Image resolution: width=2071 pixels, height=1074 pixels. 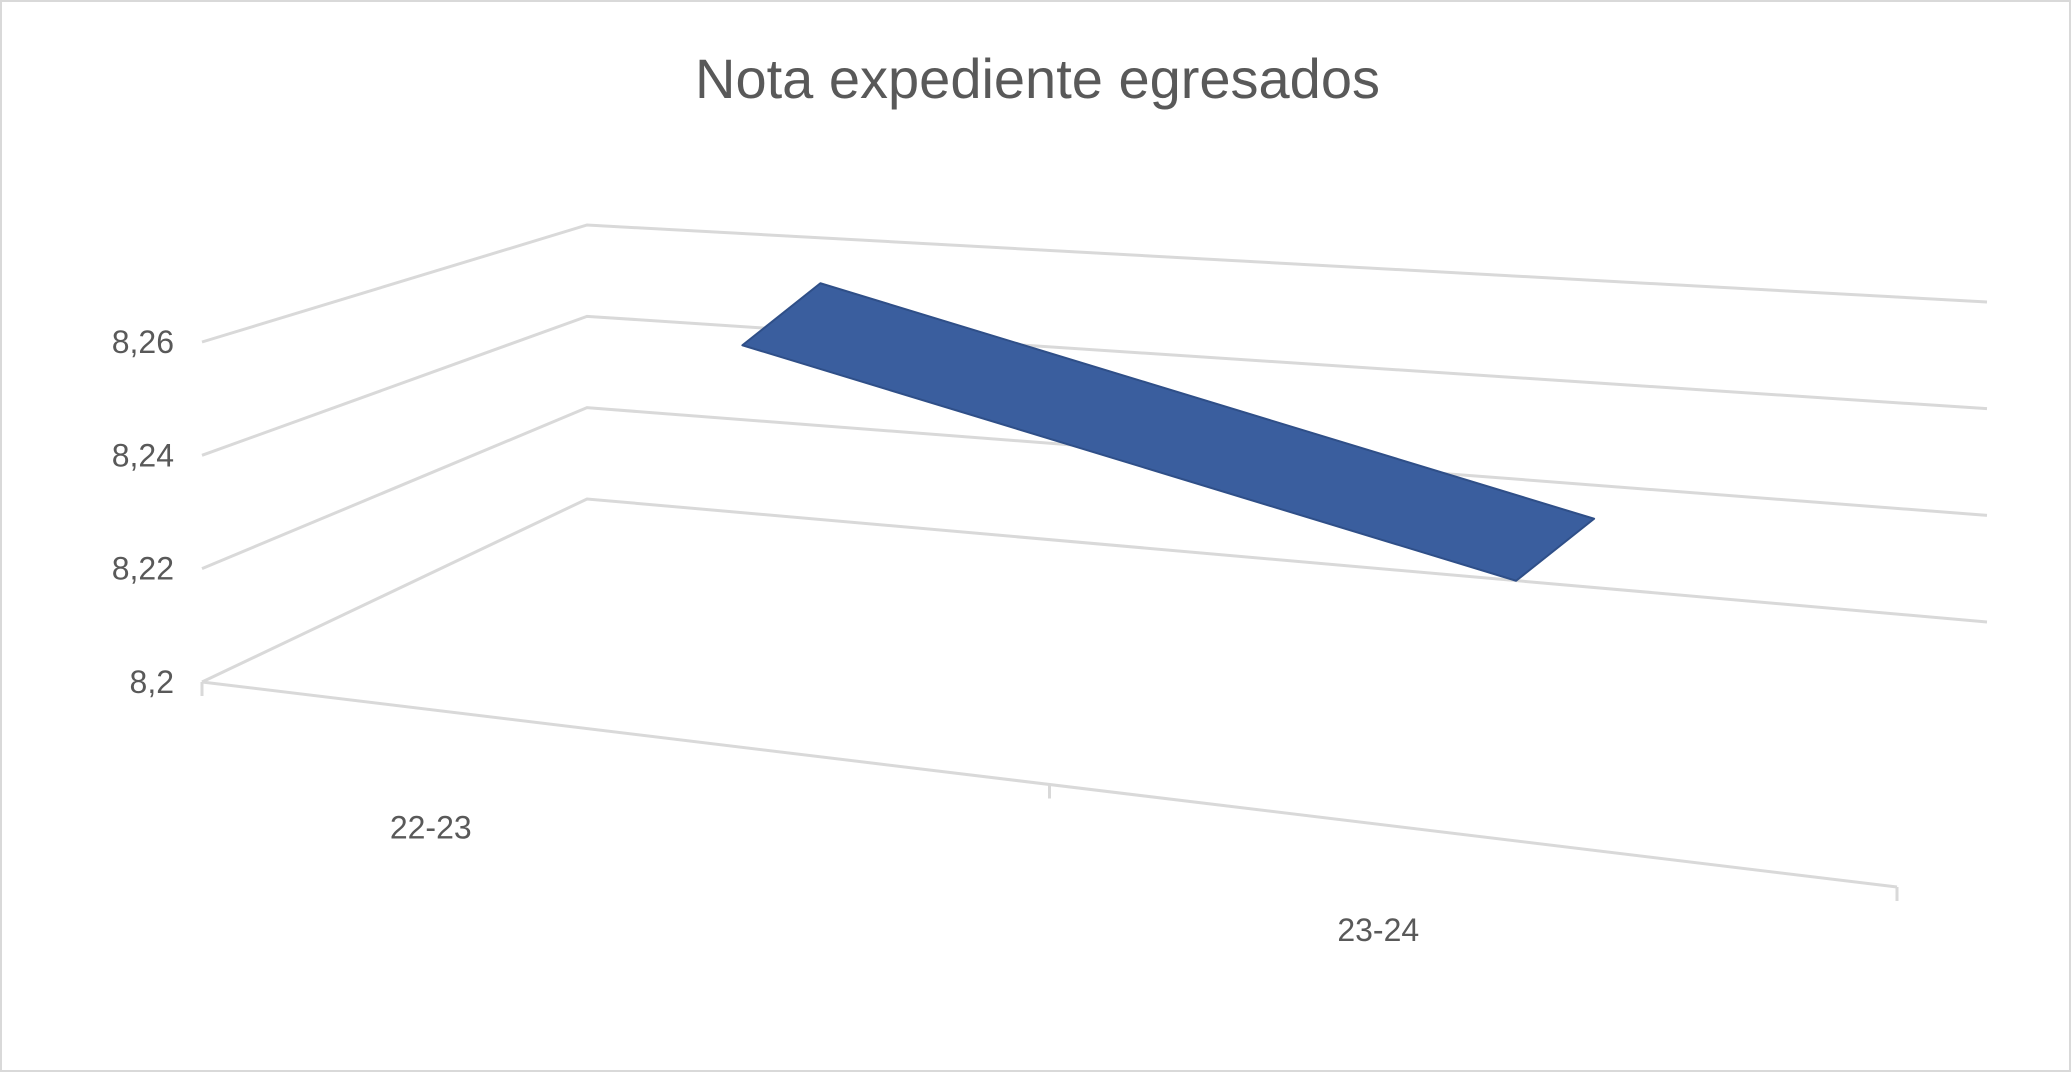 What do you see at coordinates (1378, 930) in the screenshot?
I see `x-tick-label: 23-24` at bounding box center [1378, 930].